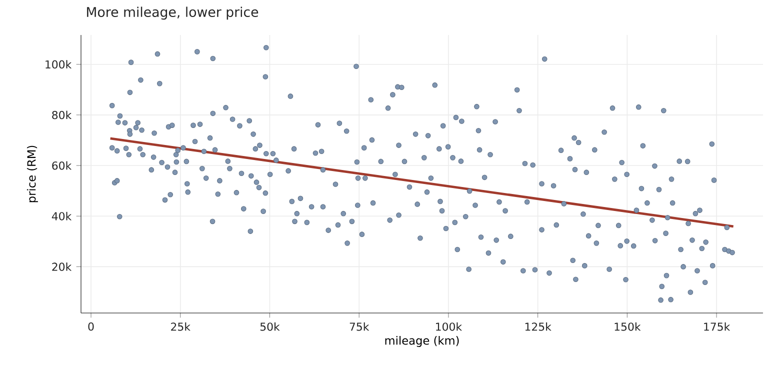 This screenshot has width=773, height=371. What do you see at coordinates (62, 115) in the screenshot?
I see `y-tick-label: 80k` at bounding box center [62, 115].